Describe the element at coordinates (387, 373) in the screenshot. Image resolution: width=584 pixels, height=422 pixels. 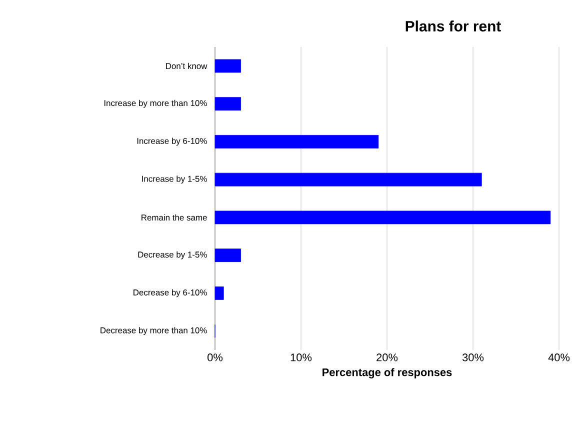
I see `x-axis-title: Percentage of responses` at that location.